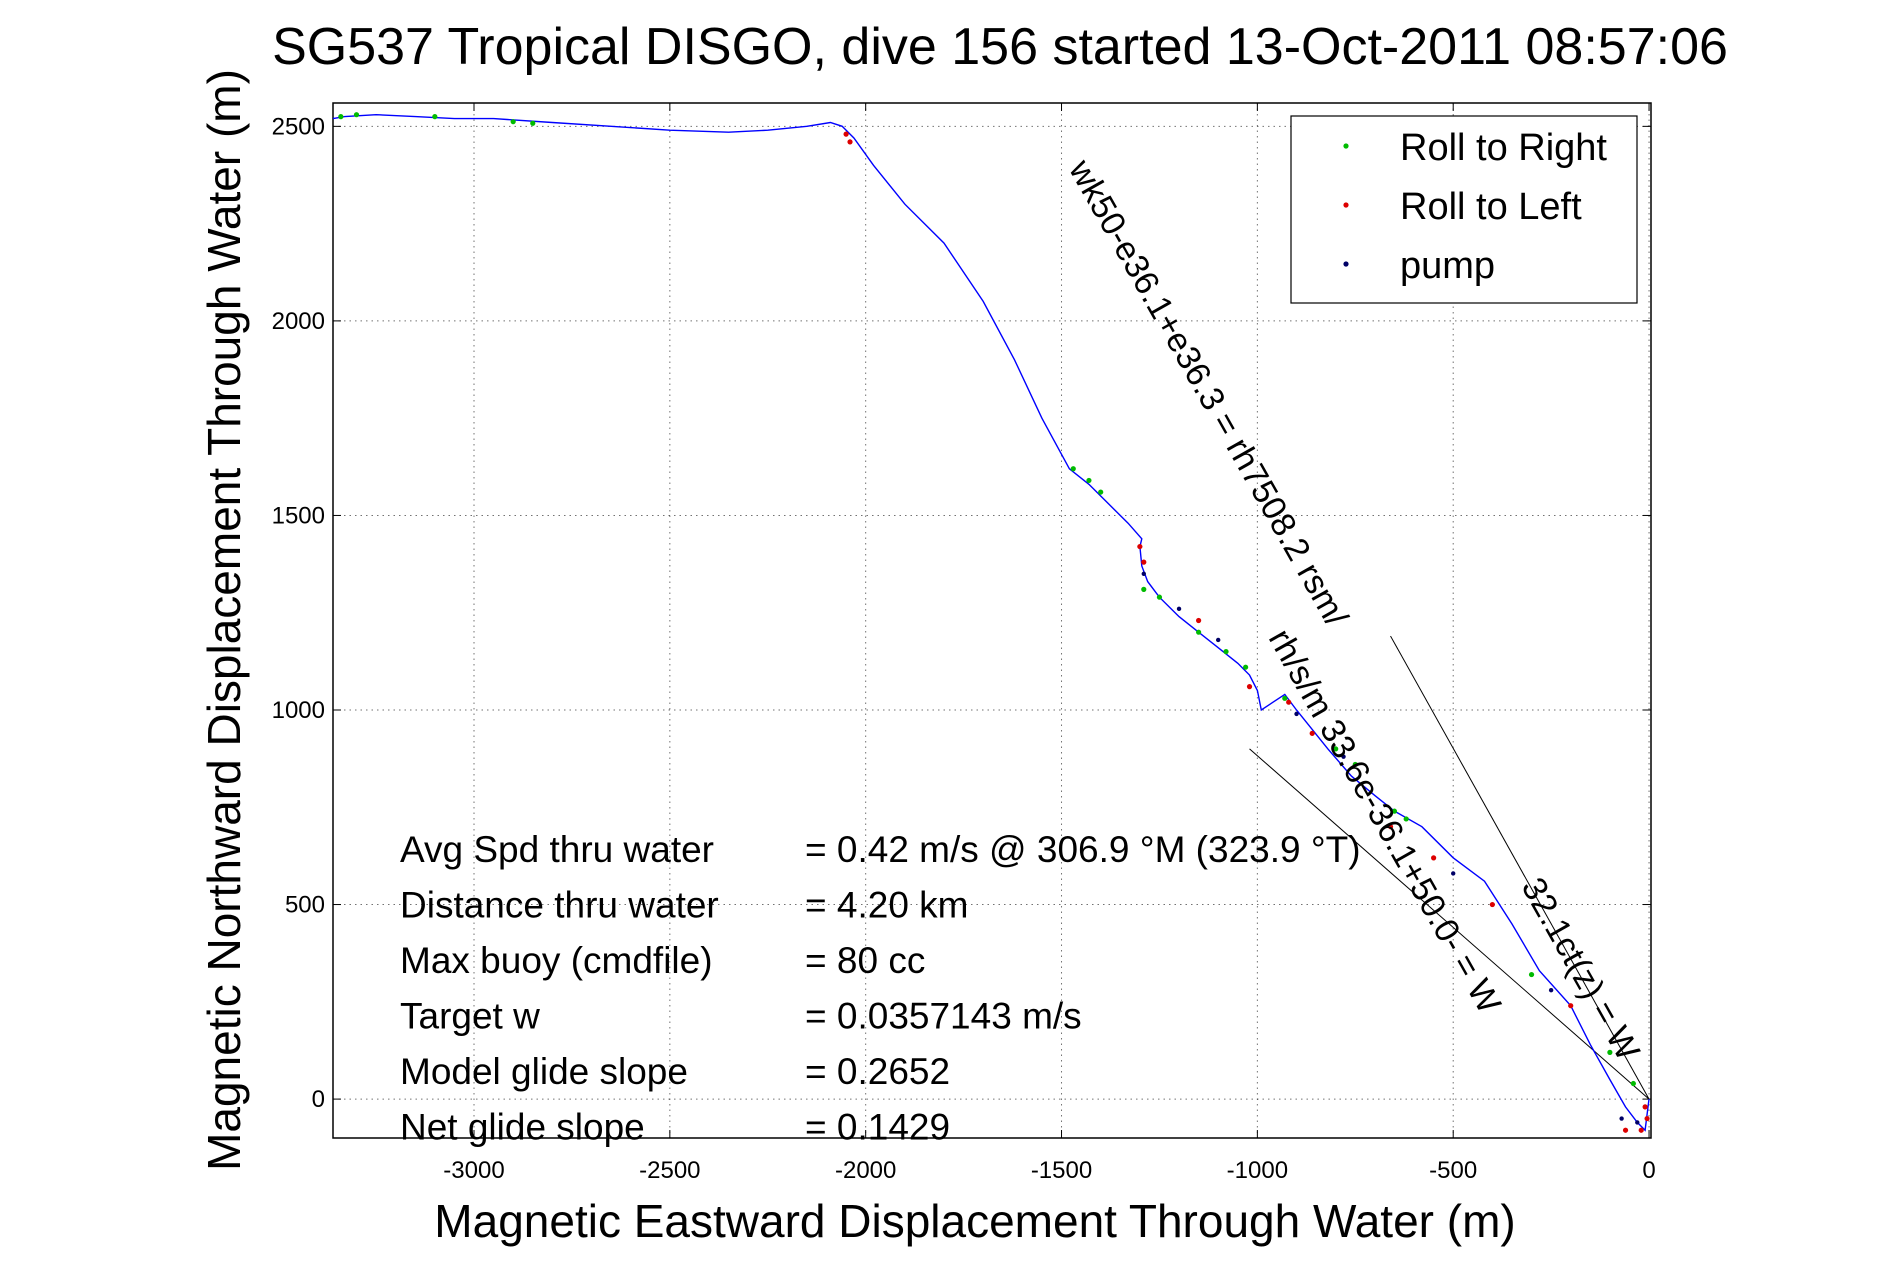 The height and width of the screenshot is (1262, 1891). I want to click on stat-value: = 4.20 km, so click(887, 905).